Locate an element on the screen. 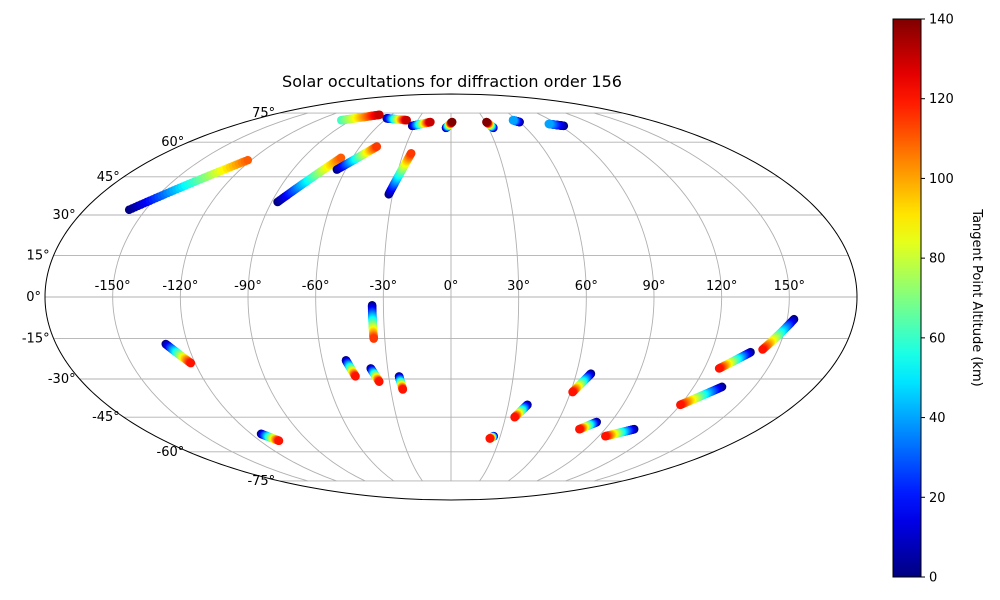 Image resolution: width=1000 pixels, height=600 pixels. colorbar-tick-label: 0 is located at coordinates (933, 578).